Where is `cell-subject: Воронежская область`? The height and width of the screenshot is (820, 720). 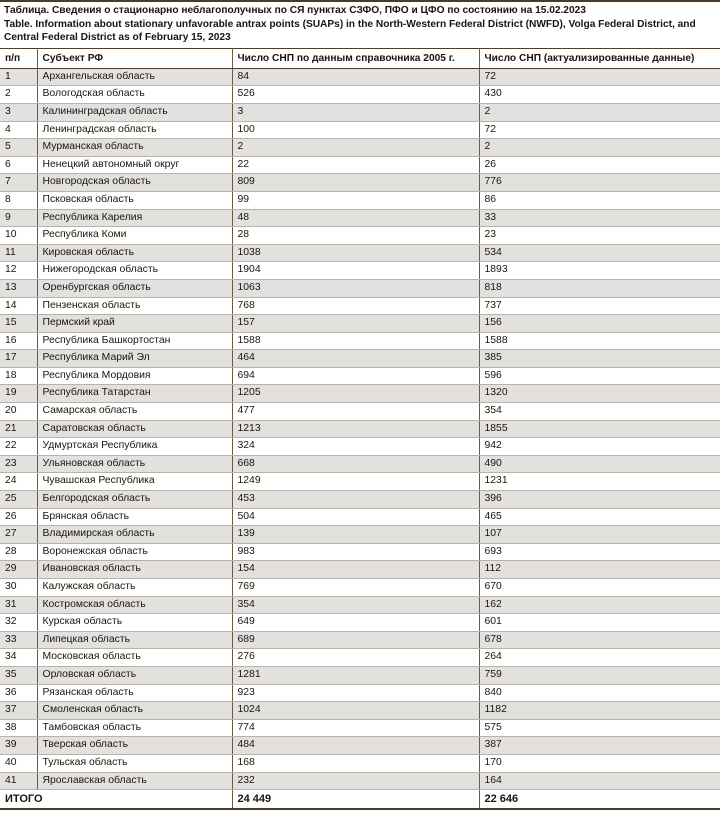 cell-subject: Воронежская область is located at coordinates (135, 552).